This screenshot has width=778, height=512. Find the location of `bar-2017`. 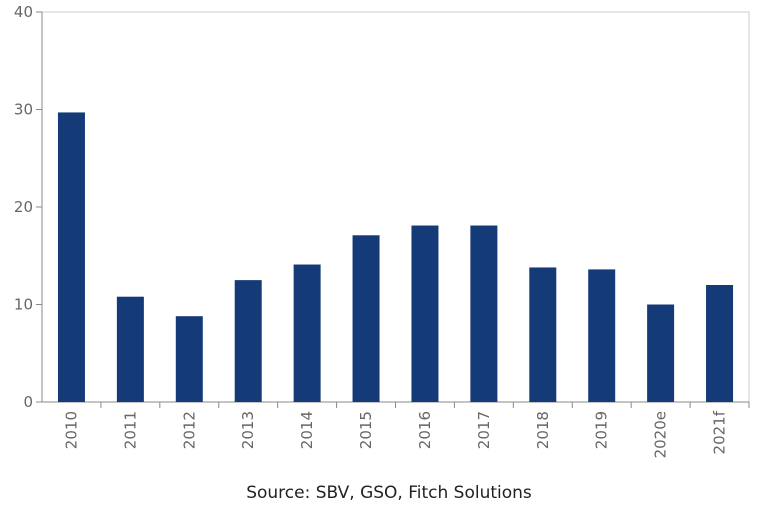

bar-2017 is located at coordinates (484, 313).